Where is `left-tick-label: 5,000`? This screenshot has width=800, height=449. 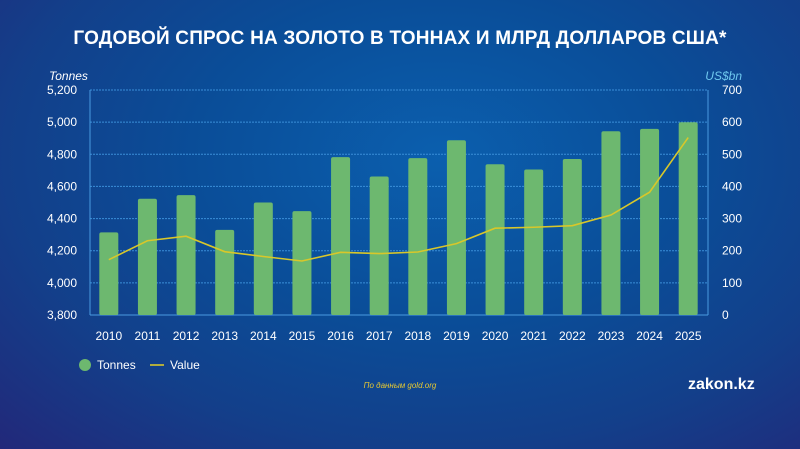 left-tick-label: 5,000 is located at coordinates (62, 122).